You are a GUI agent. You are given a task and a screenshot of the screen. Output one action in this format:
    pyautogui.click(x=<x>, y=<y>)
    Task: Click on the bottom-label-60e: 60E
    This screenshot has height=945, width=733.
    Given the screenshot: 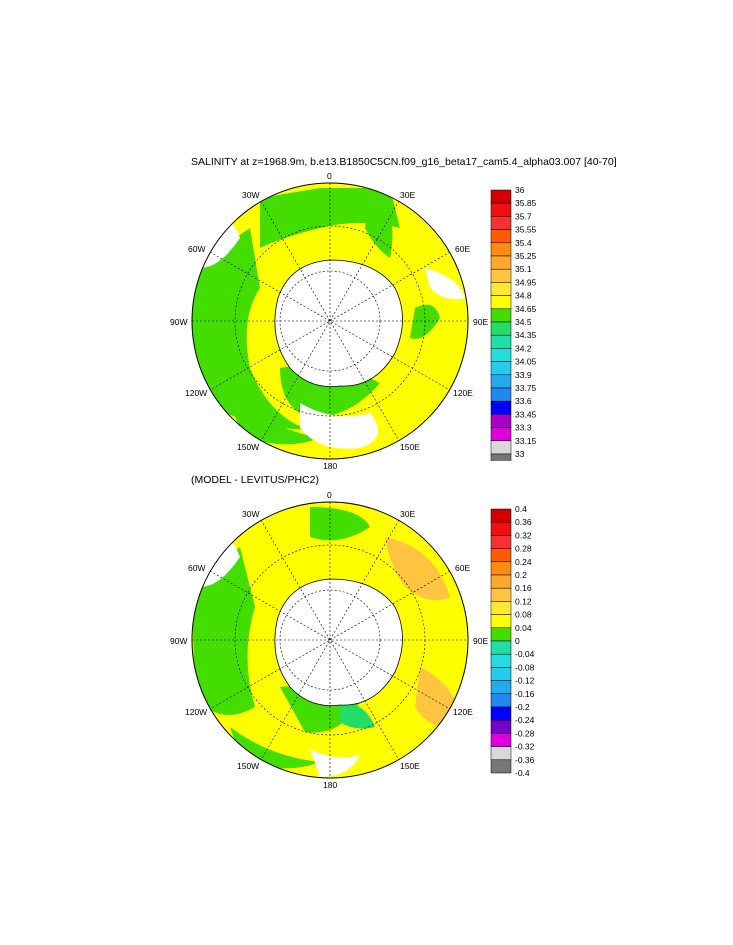 What is the action you would take?
    pyautogui.click(x=462, y=568)
    